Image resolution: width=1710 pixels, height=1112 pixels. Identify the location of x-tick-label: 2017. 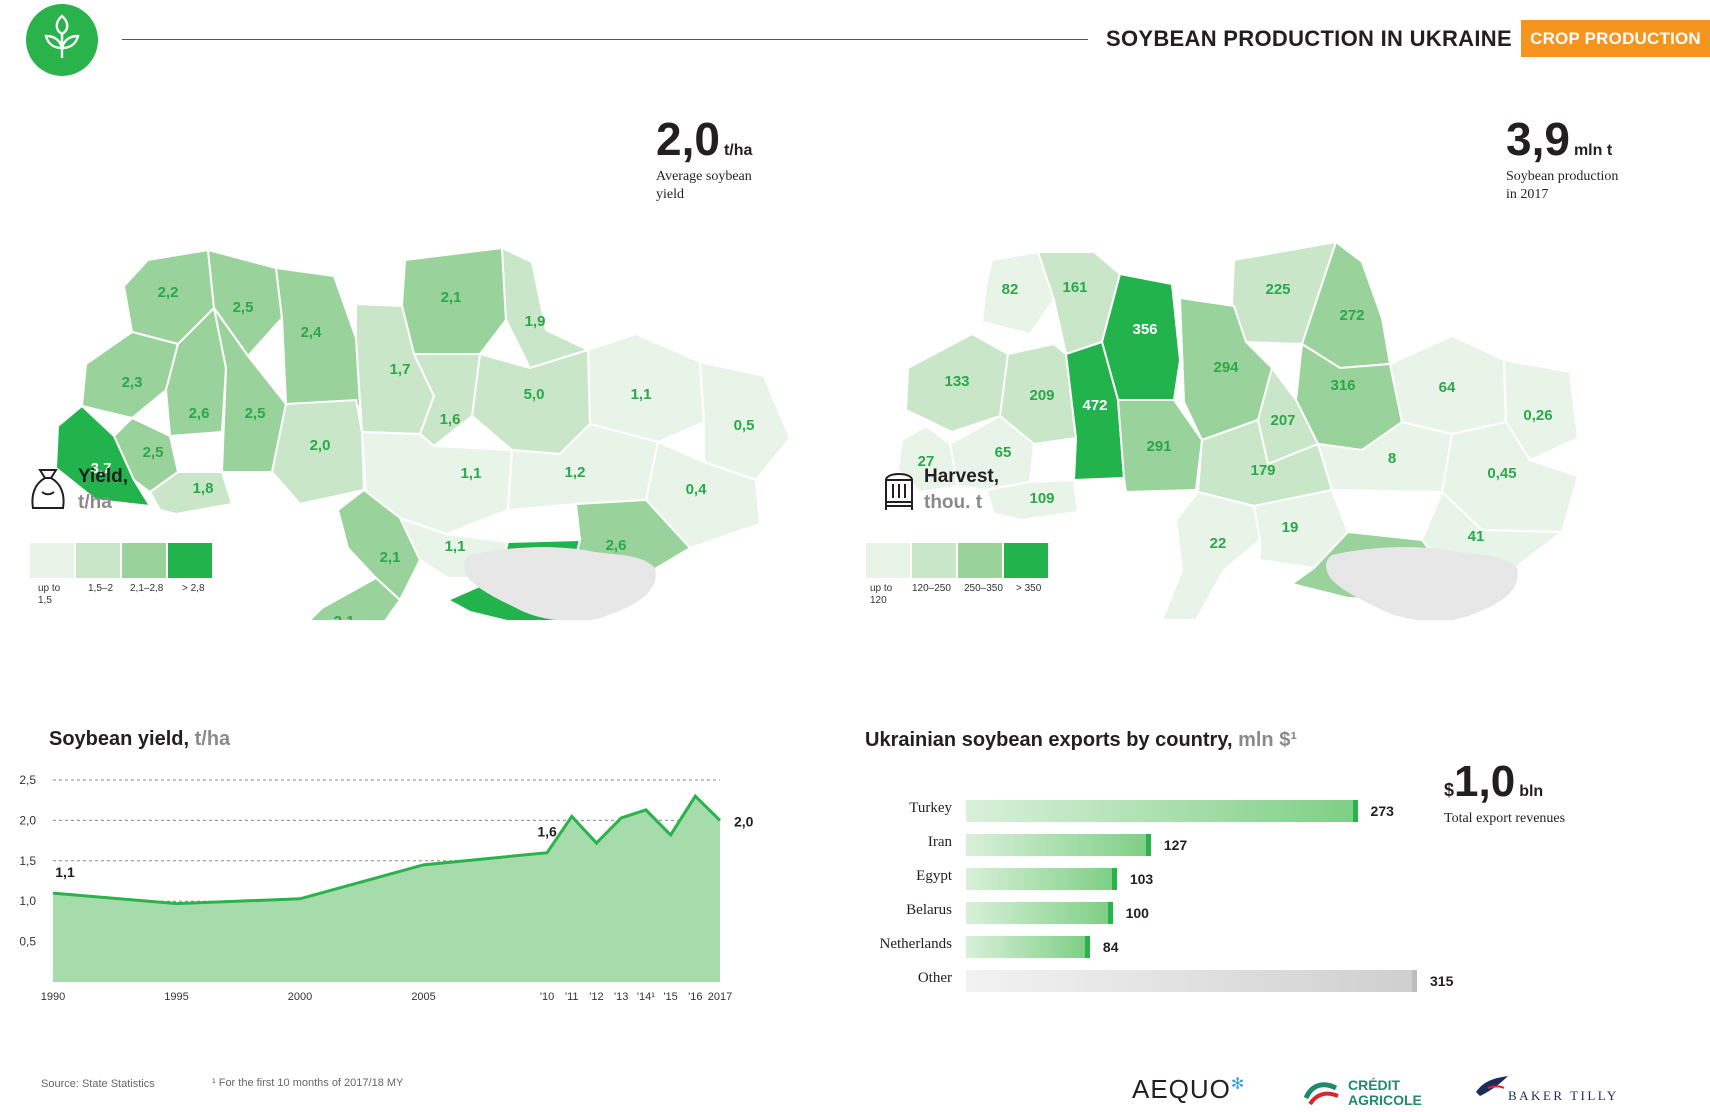
(720, 997).